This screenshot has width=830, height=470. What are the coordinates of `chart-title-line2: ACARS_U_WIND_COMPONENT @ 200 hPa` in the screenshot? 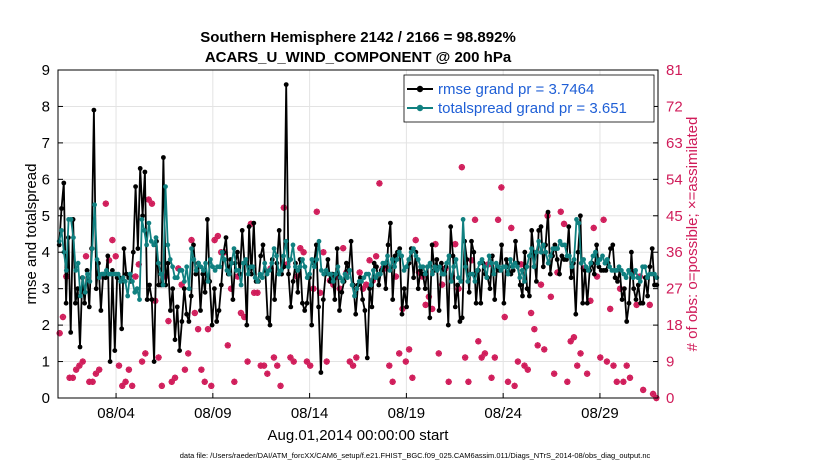 It's located at (358, 57).